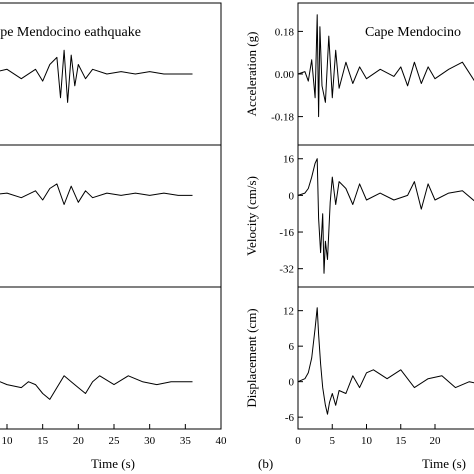  What do you see at coordinates (282, 118) in the screenshot?
I see `y-tick-label: -0.18` at bounding box center [282, 118].